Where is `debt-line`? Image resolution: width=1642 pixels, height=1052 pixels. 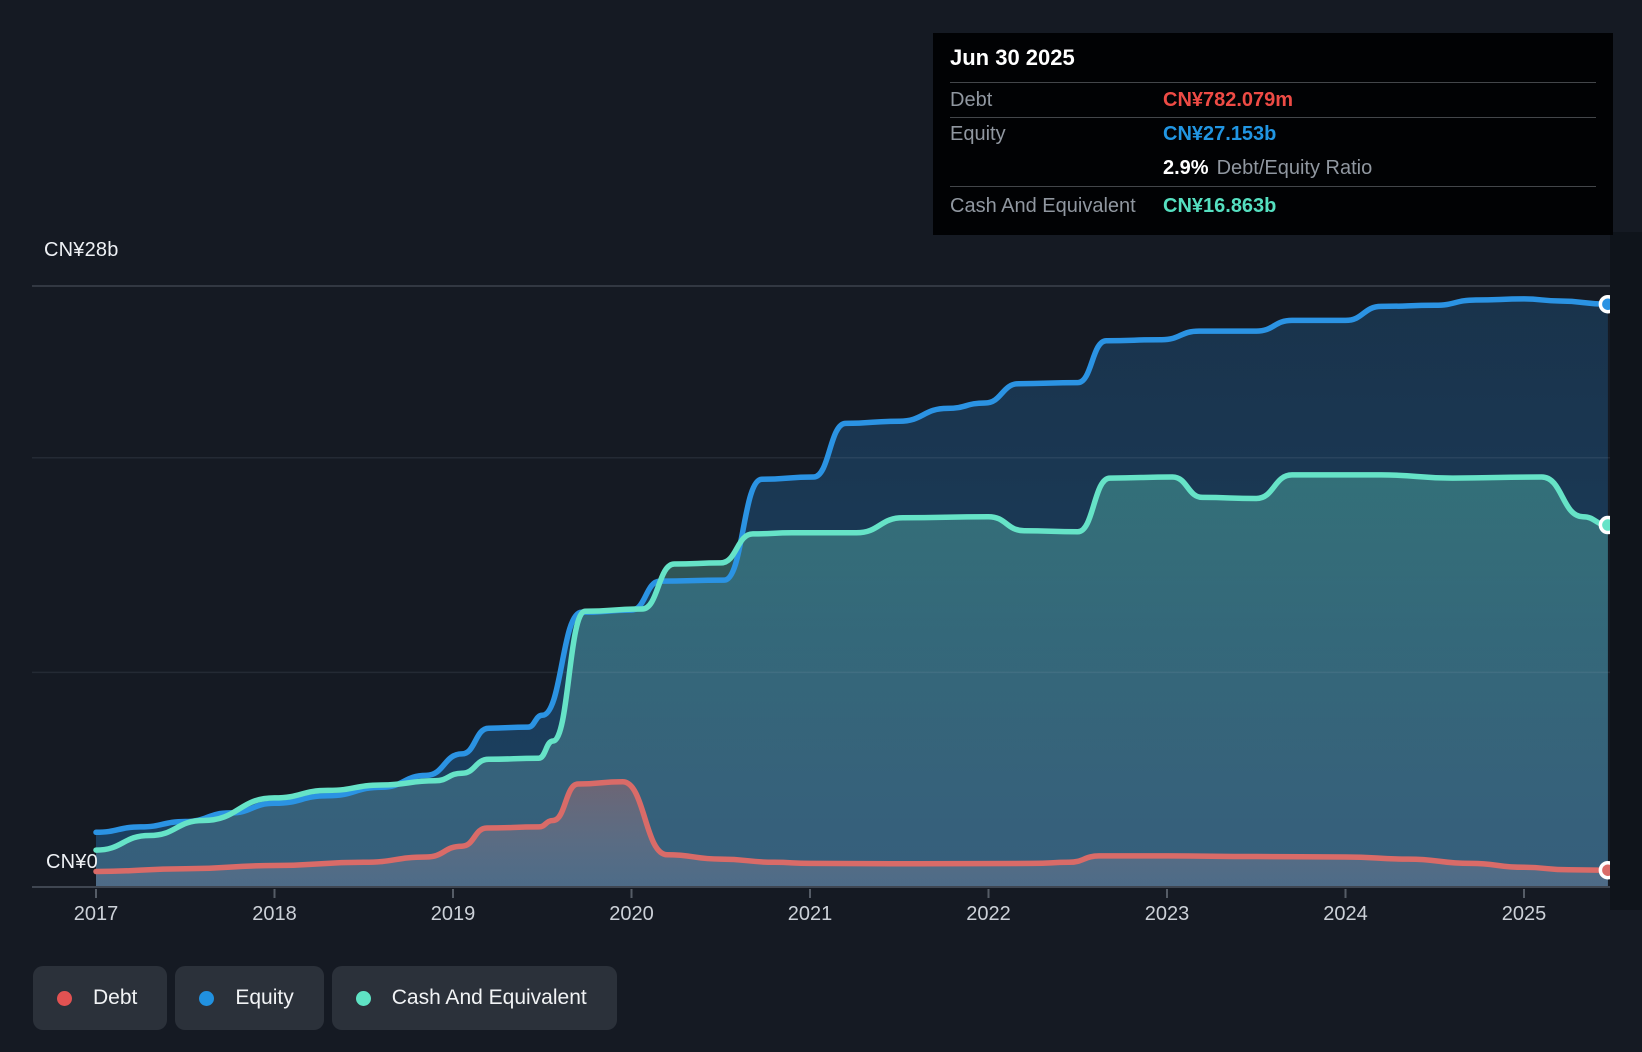 debt-line is located at coordinates (852, 827).